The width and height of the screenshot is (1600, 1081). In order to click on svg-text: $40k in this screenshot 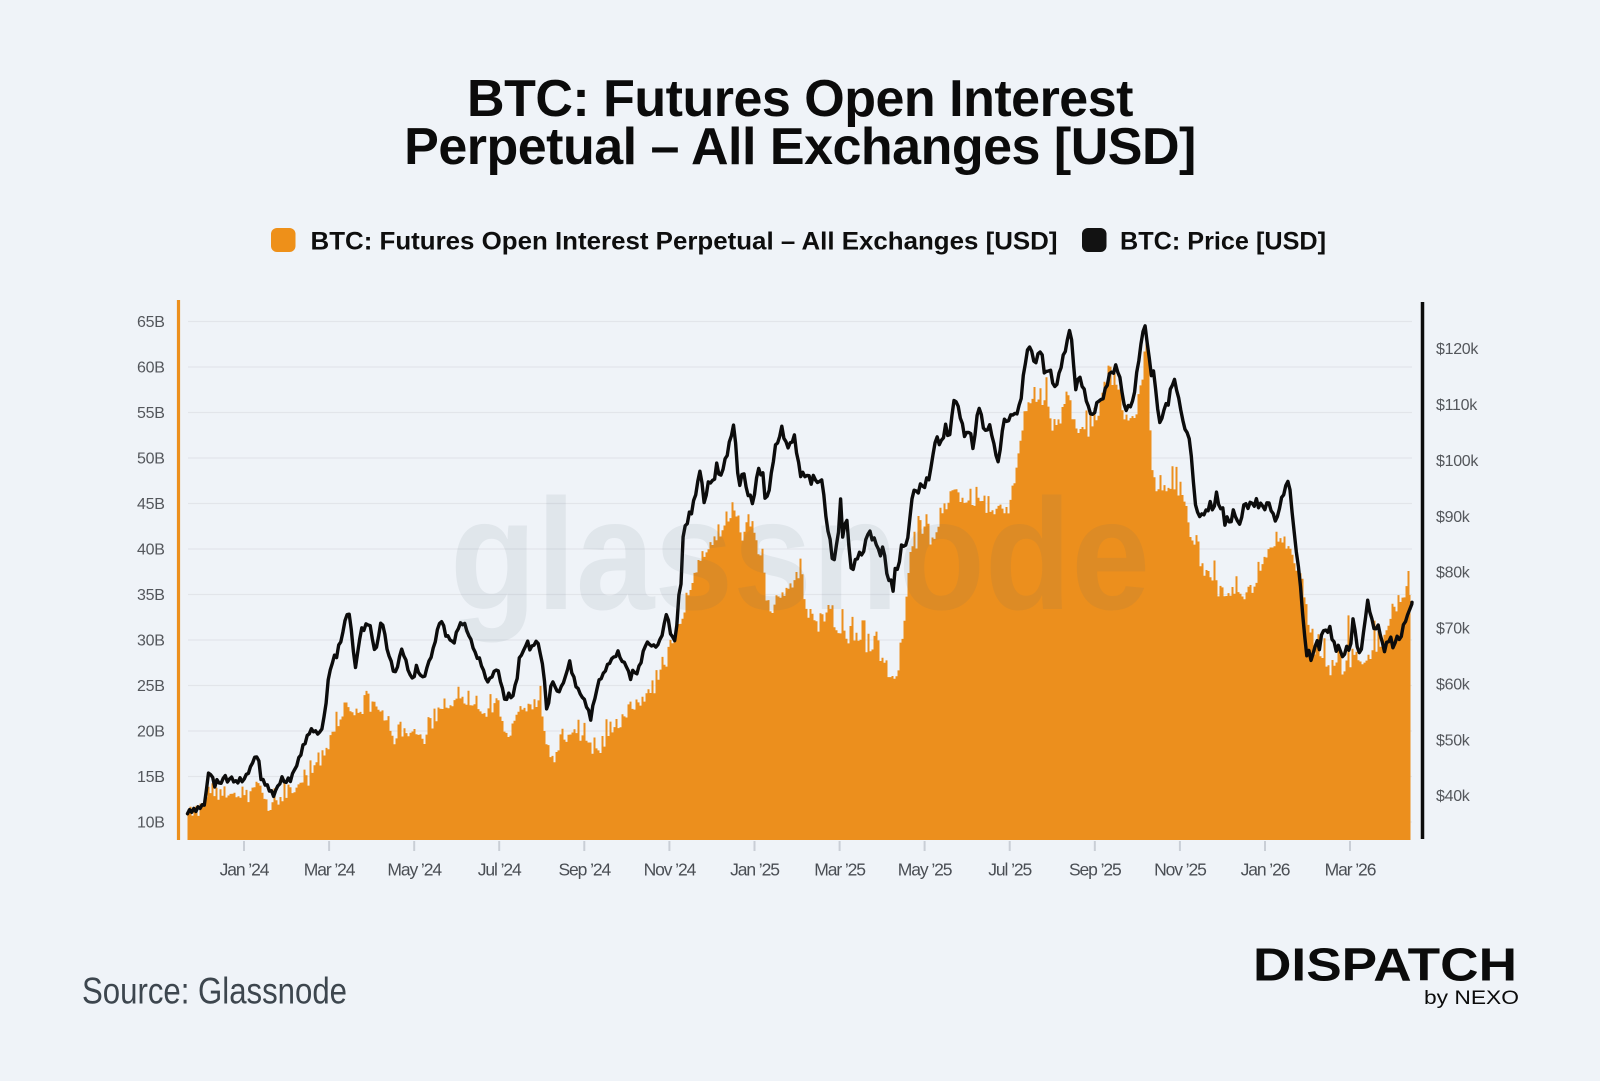, I will do `click(1453, 796)`.